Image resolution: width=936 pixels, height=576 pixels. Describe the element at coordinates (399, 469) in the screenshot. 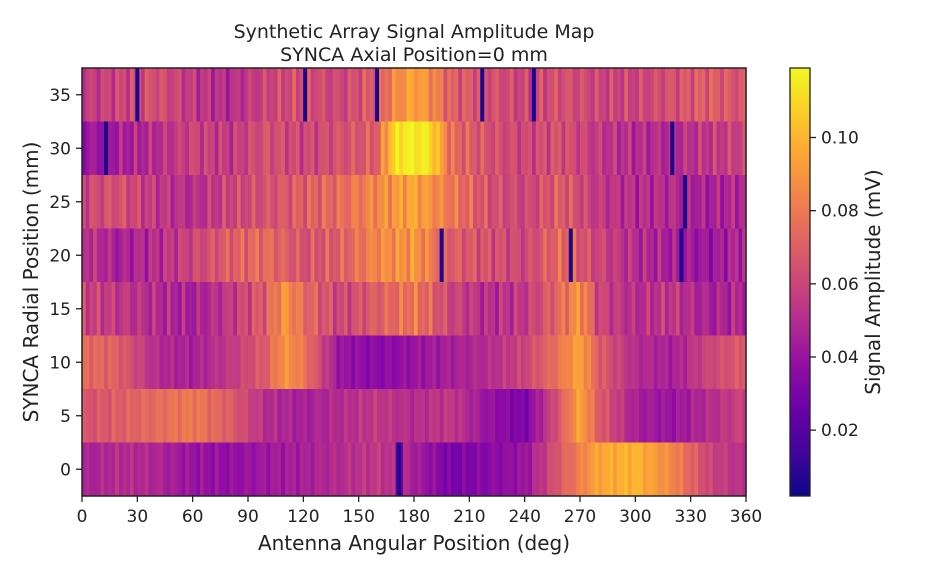

I see `heatmap-dip-cell` at that location.